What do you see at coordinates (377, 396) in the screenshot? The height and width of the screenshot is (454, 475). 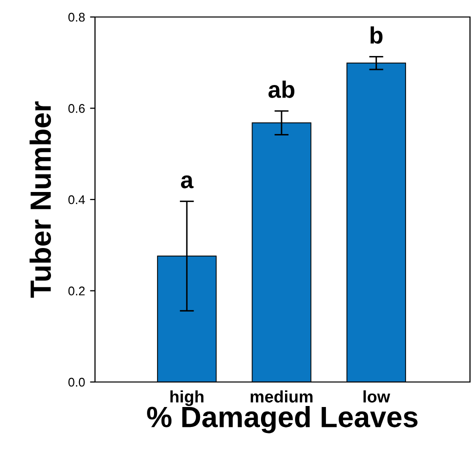 I see `x-tick-label: low` at bounding box center [377, 396].